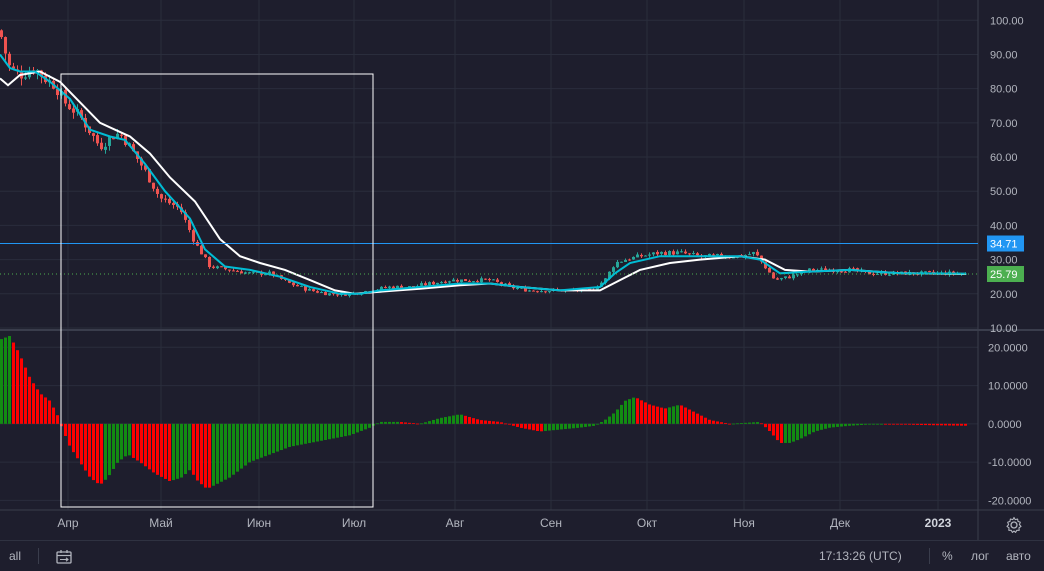  What do you see at coordinates (860, 556) in the screenshot?
I see `utc-clock: 17:13:26 (UTC)` at bounding box center [860, 556].